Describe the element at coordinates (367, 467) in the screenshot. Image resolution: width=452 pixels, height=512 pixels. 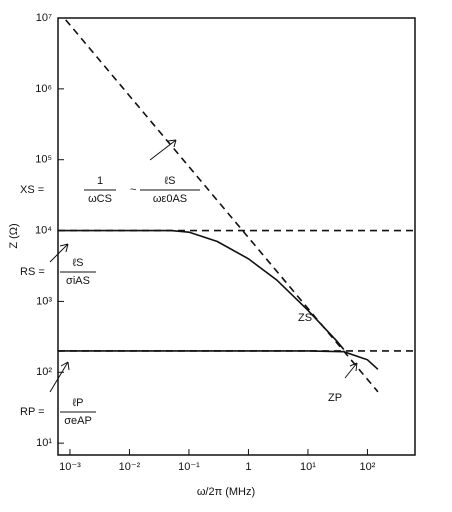
I see `x-tick-label: 10²` at that location.